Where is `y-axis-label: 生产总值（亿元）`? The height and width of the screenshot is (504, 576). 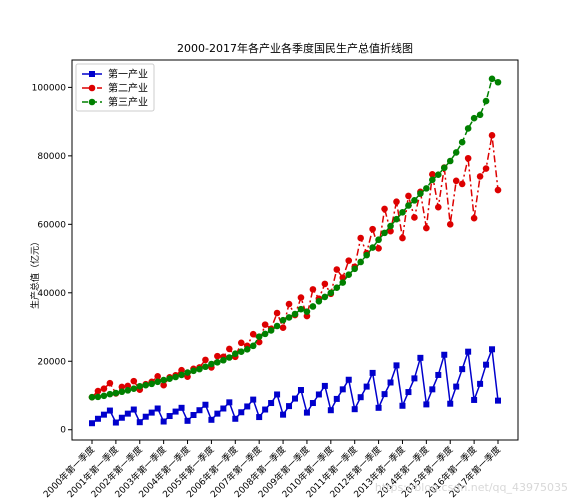 y-axis-label: 生产总值（亿元） is located at coordinates (35, 273).